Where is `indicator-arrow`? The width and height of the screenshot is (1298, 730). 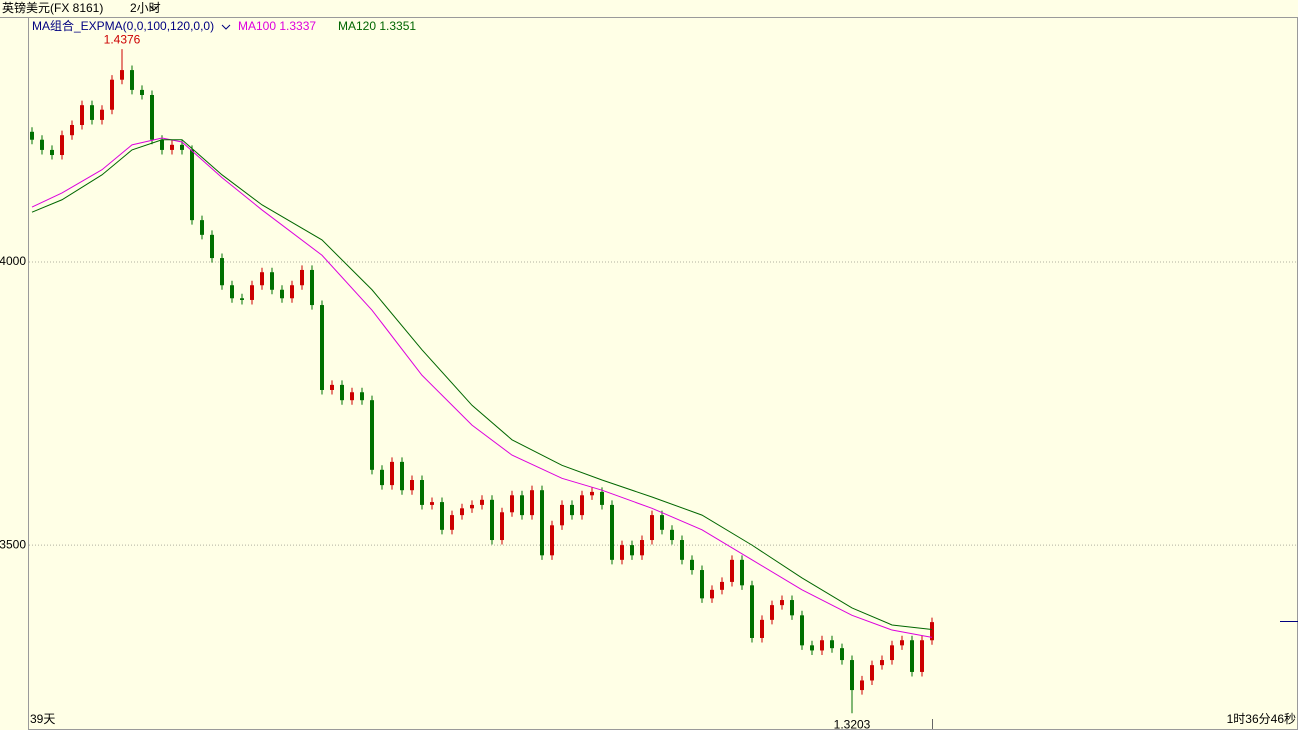 indicator-arrow is located at coordinates (226, 27).